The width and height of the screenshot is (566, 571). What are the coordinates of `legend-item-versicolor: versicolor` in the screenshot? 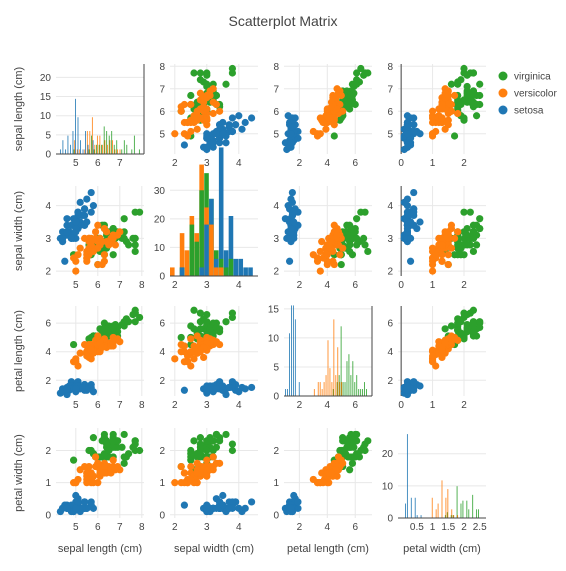 It's located at (528, 94).